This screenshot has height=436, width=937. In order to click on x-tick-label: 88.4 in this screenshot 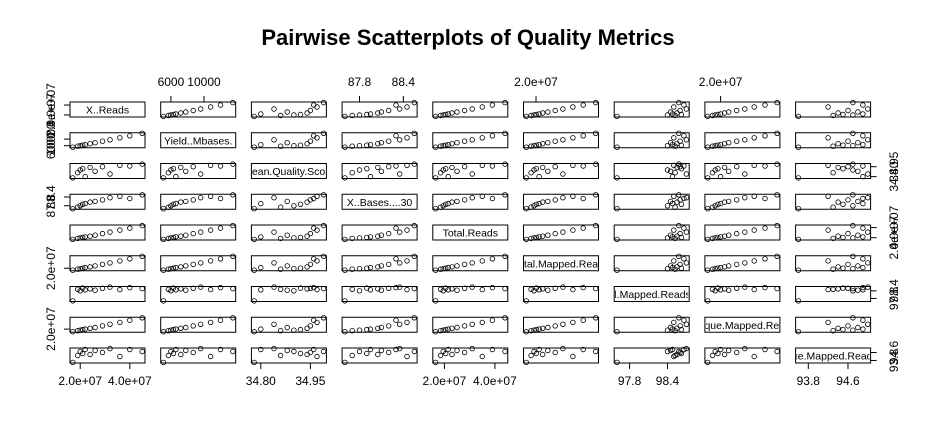, I will do `click(404, 82)`.